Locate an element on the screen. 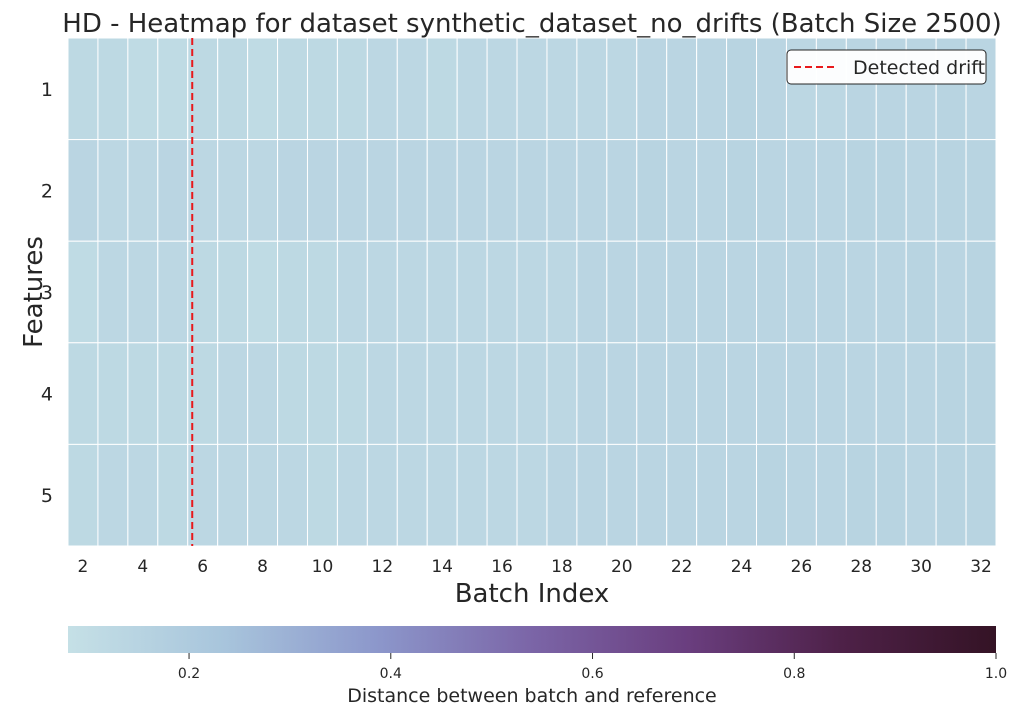 This screenshot has height=716, width=1017. y-tick-label: 3 is located at coordinates (47, 293).